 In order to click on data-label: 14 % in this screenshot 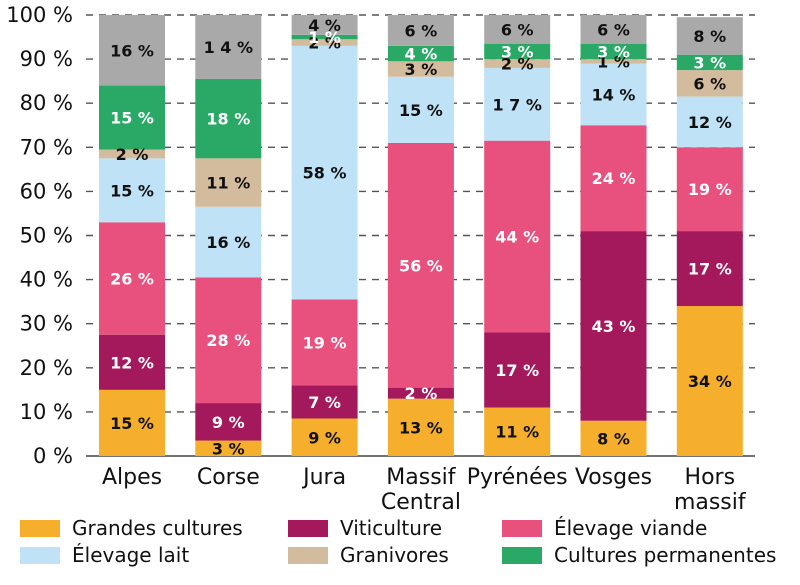, I will do `click(614, 94)`.